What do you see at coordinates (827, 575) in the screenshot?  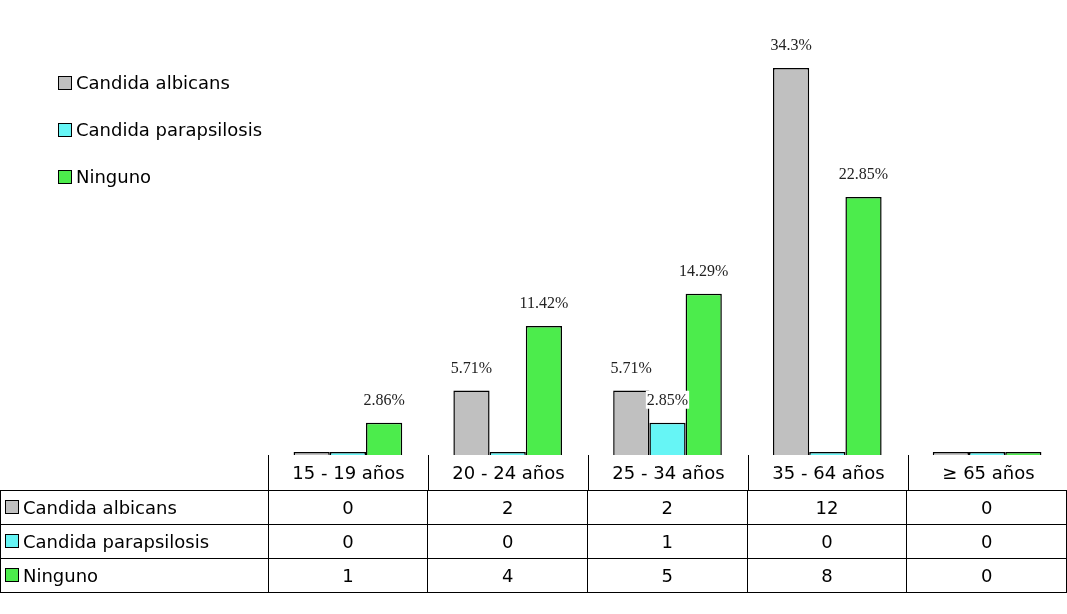 I see `data-label: 8` at bounding box center [827, 575].